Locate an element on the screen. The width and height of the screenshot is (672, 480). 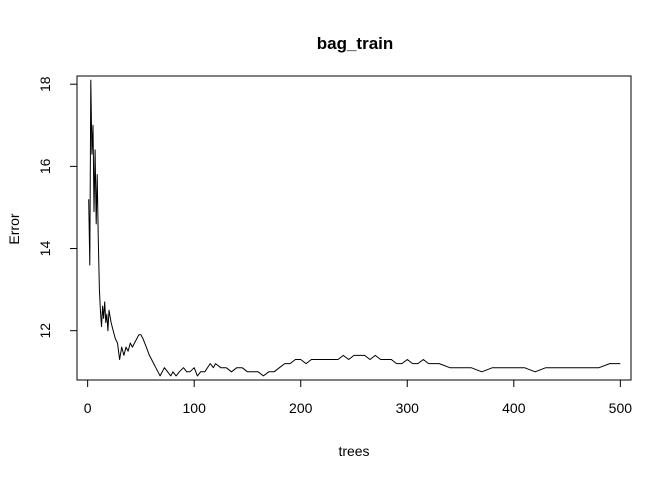
x-tick-label: 200 is located at coordinates (301, 408).